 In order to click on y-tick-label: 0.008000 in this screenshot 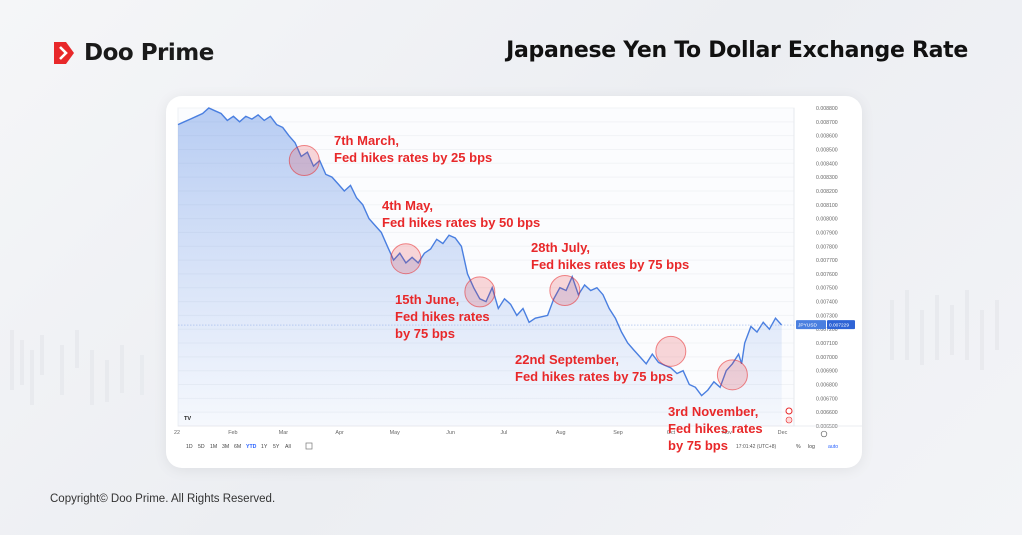, I will do `click(827, 220)`.